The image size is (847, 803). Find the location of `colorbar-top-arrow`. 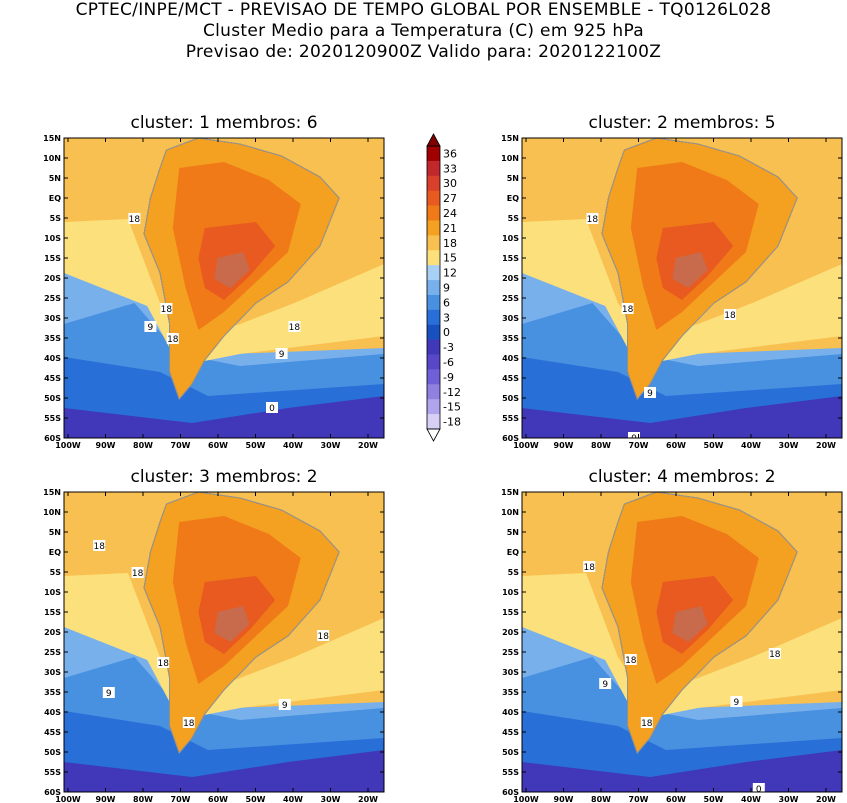

colorbar-top-arrow is located at coordinates (433, 140).